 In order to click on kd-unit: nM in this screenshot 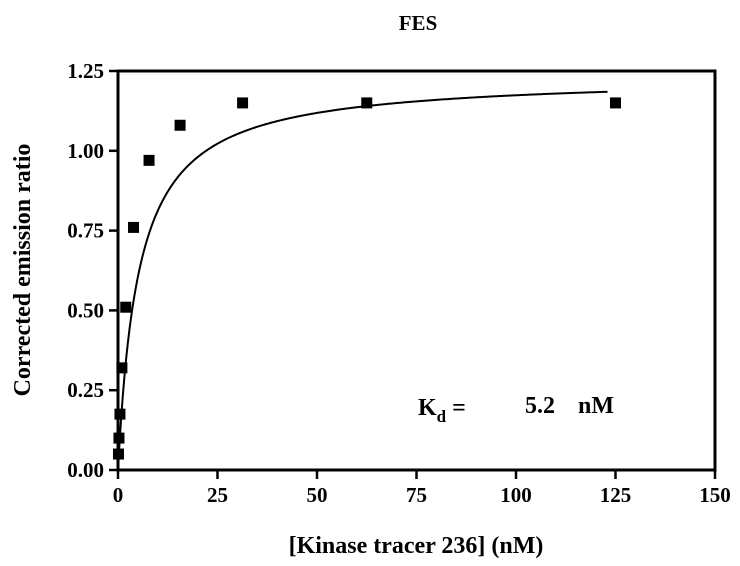, I will do `click(596, 406)`.